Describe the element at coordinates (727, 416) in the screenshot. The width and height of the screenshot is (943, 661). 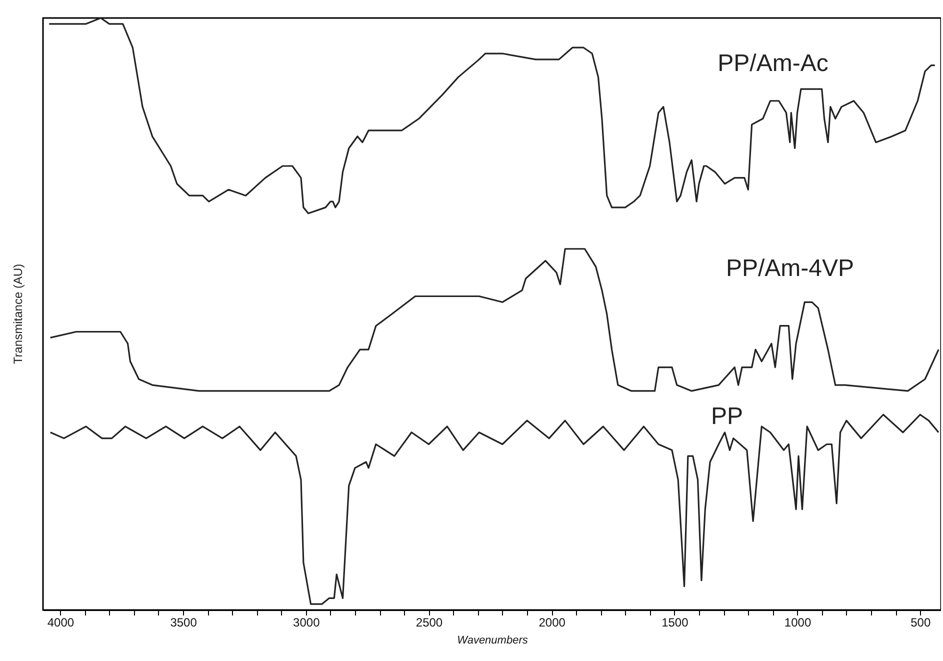
I see `series-label: PP` at that location.